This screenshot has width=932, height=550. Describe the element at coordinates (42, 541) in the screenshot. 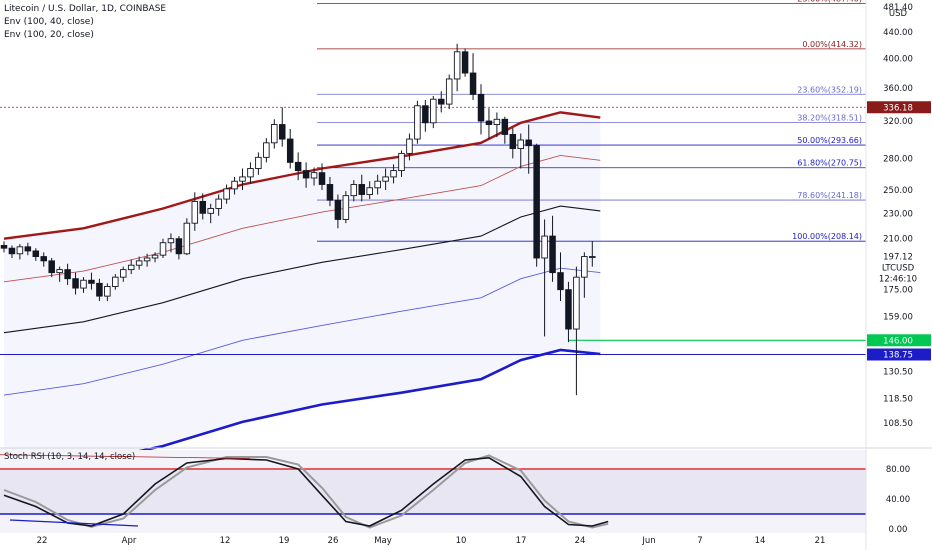

I see `time-label-0: 22` at that location.